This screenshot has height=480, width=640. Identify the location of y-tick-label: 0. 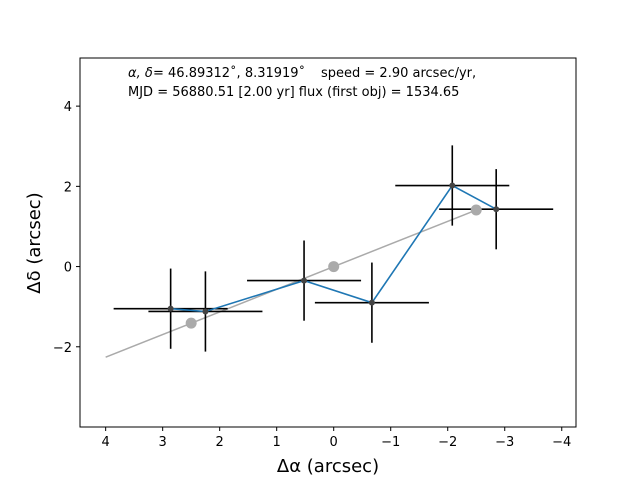
(68, 268).